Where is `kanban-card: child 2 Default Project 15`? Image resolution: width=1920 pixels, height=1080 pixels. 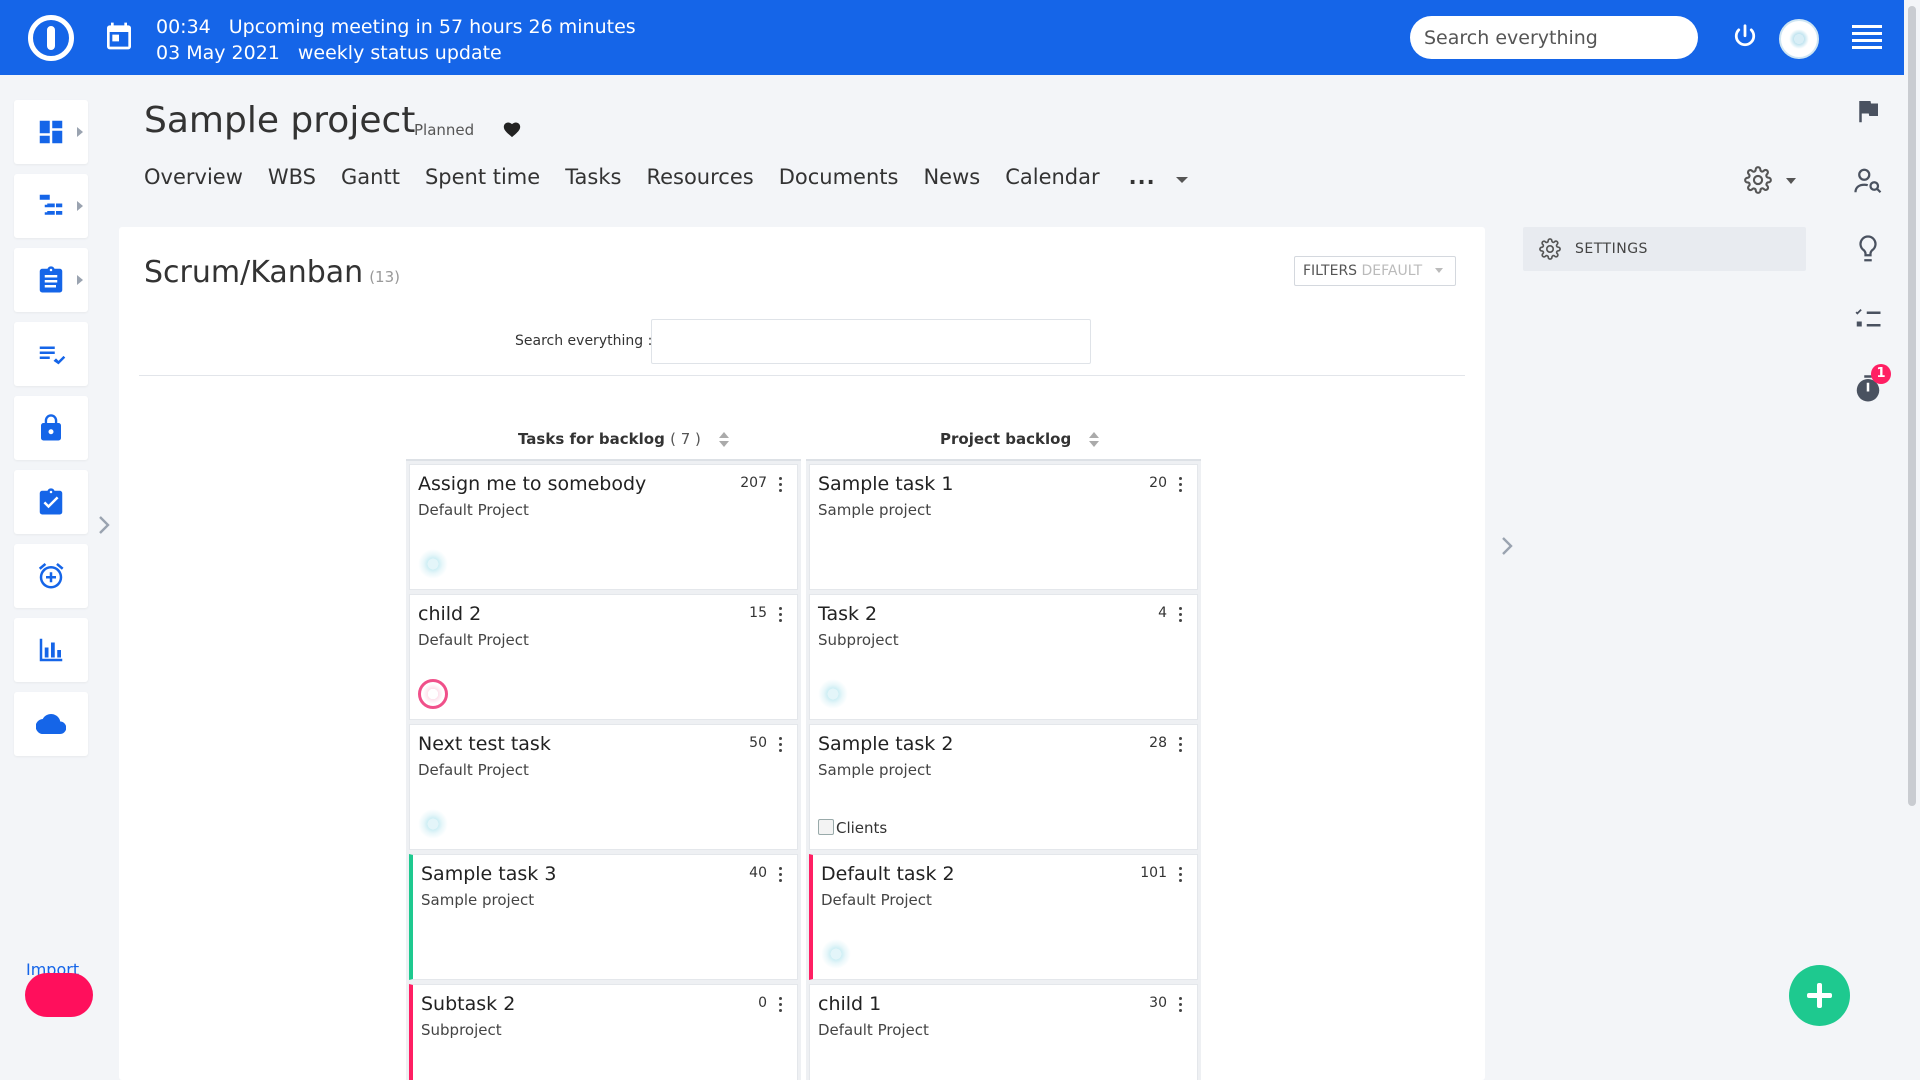
kanban-card: child 2 Default Project 15 is located at coordinates (603, 657).